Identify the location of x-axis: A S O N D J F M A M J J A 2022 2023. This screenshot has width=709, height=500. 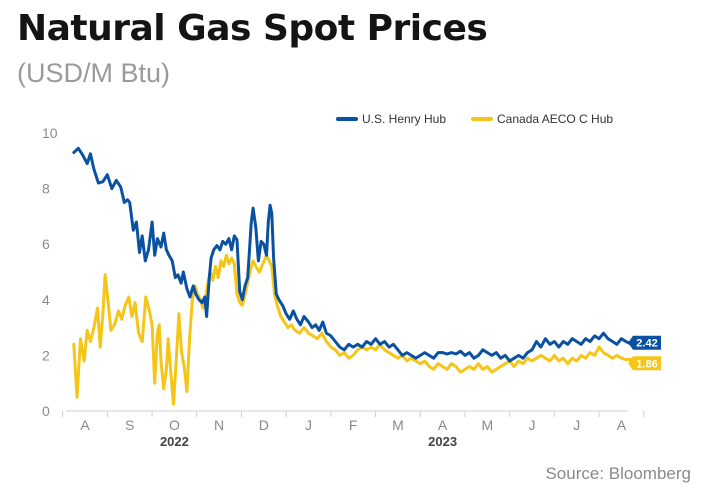
(353, 429).